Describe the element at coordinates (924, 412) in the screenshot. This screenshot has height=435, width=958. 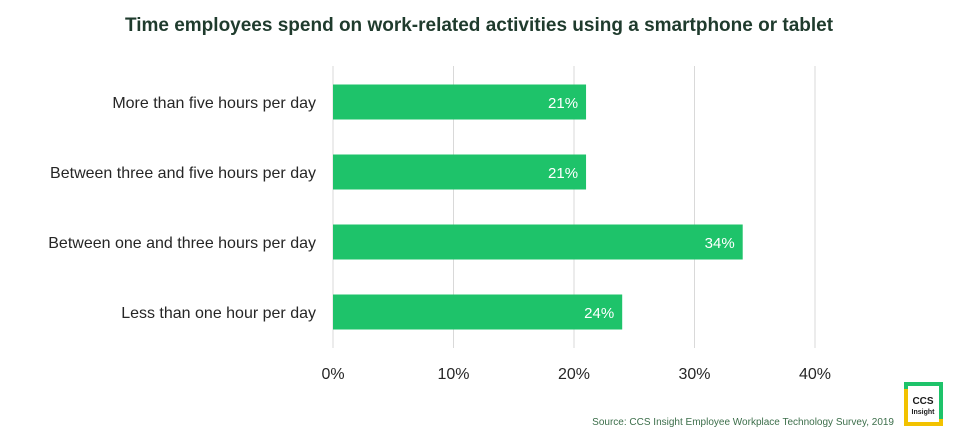
I see `logo-line-2: Insight` at that location.